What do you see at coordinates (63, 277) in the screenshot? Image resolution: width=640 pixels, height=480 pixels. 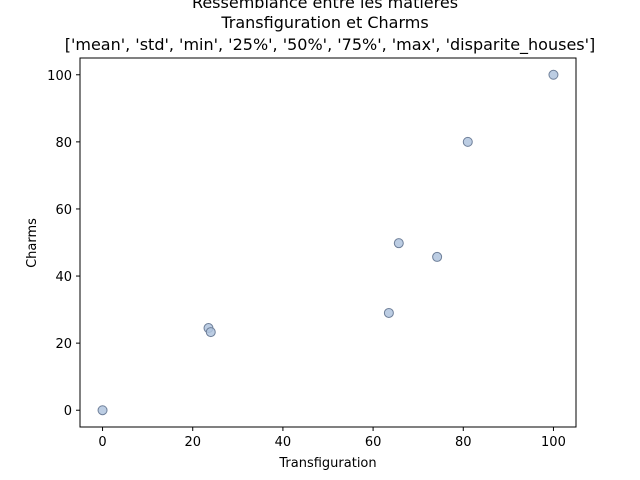 I see `y-tick-label: 40` at bounding box center [63, 277].